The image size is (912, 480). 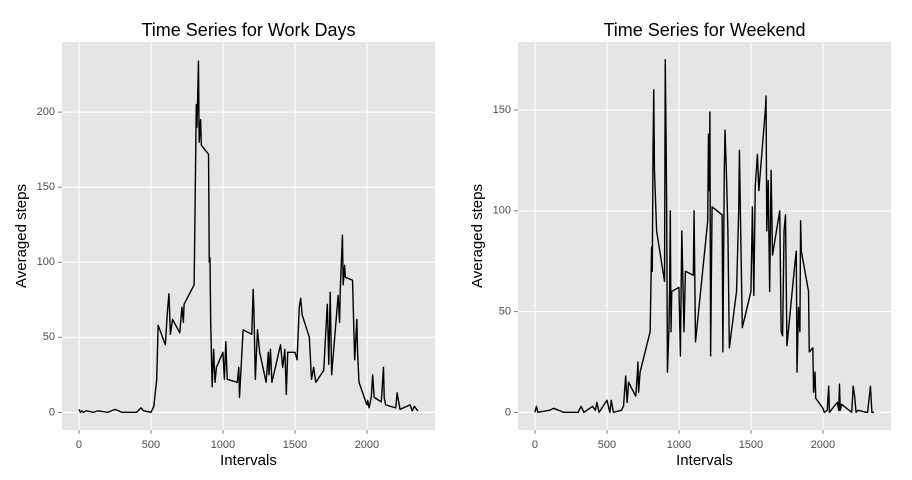 I want to click on y-tick-label: 200, so click(x=46, y=112).